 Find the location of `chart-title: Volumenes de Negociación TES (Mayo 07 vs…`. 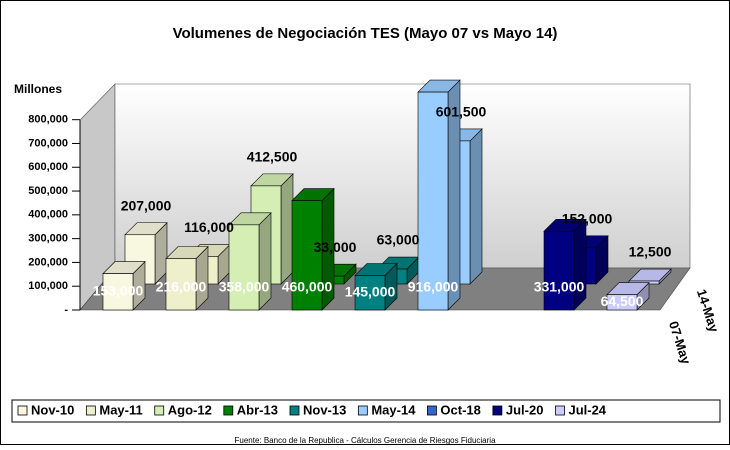

chart-title: Volumenes de Negociación TES (Mayo 07 vs… is located at coordinates (365, 33).